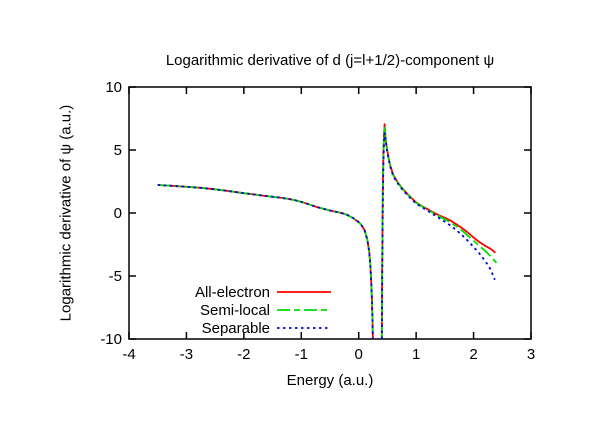 The image size is (612, 428). What do you see at coordinates (531, 354) in the screenshot?
I see `x-tick-label: 3` at bounding box center [531, 354].